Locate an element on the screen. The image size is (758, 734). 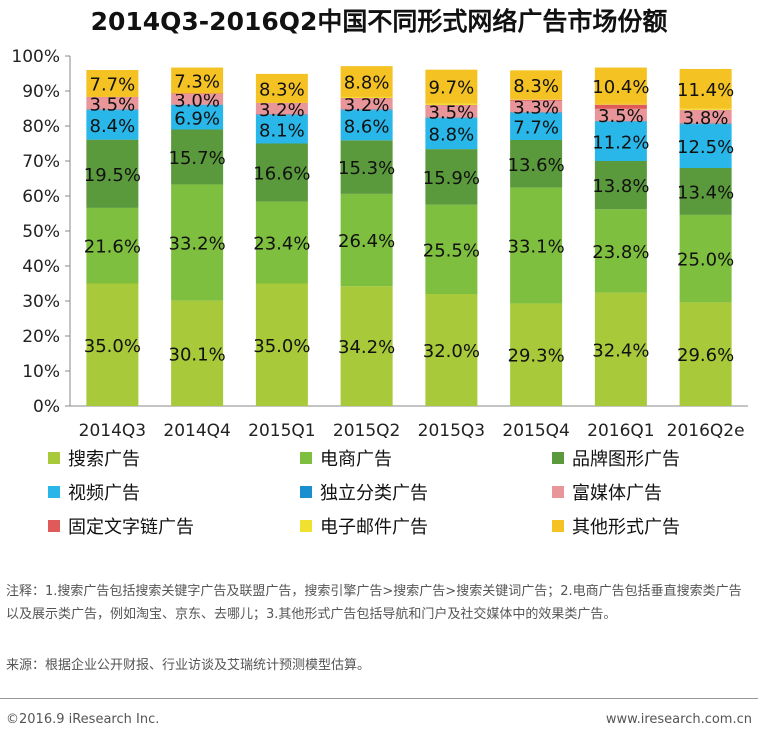
data-label: 15.9% is located at coordinates (451, 178).